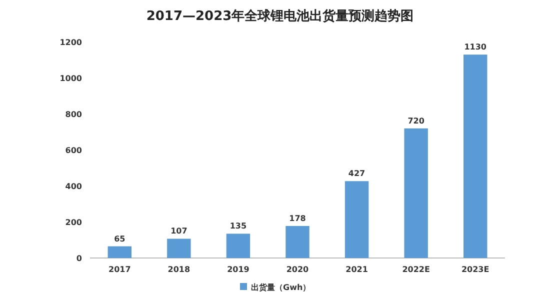 This screenshot has width=560, height=300. Describe the element at coordinates (238, 226) in the screenshot. I see `data-label: 135` at that location.